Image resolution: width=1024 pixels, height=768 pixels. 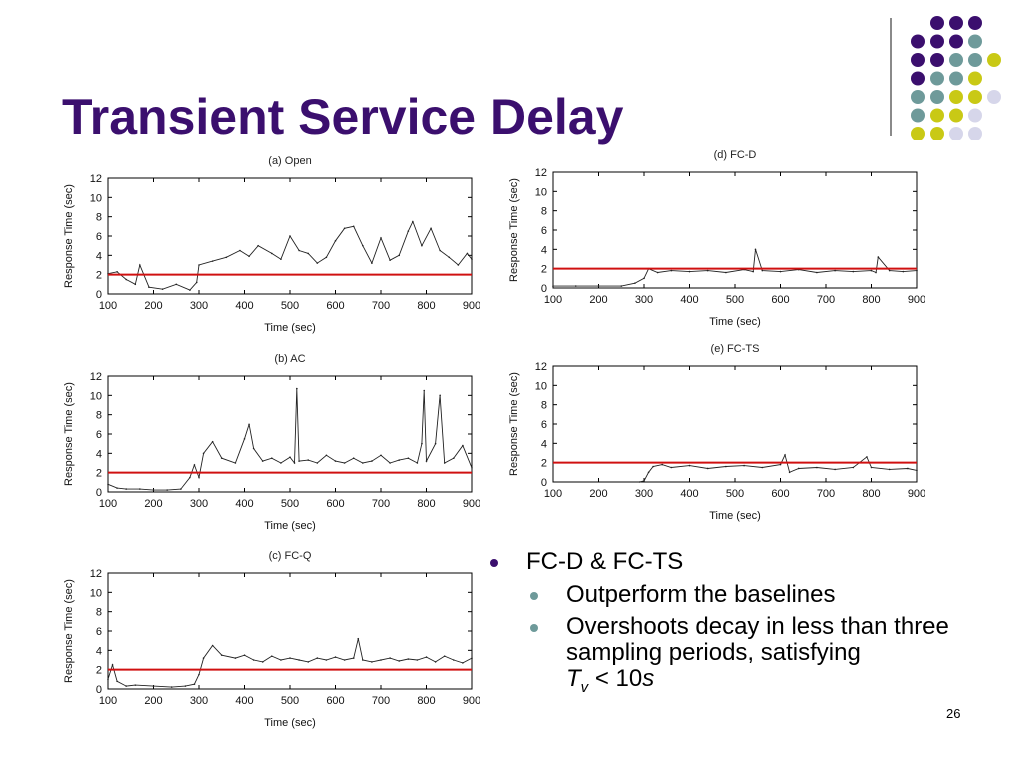 What do you see at coordinates (494, 563) in the screenshot?
I see `bullet-dot-icon` at bounding box center [494, 563].